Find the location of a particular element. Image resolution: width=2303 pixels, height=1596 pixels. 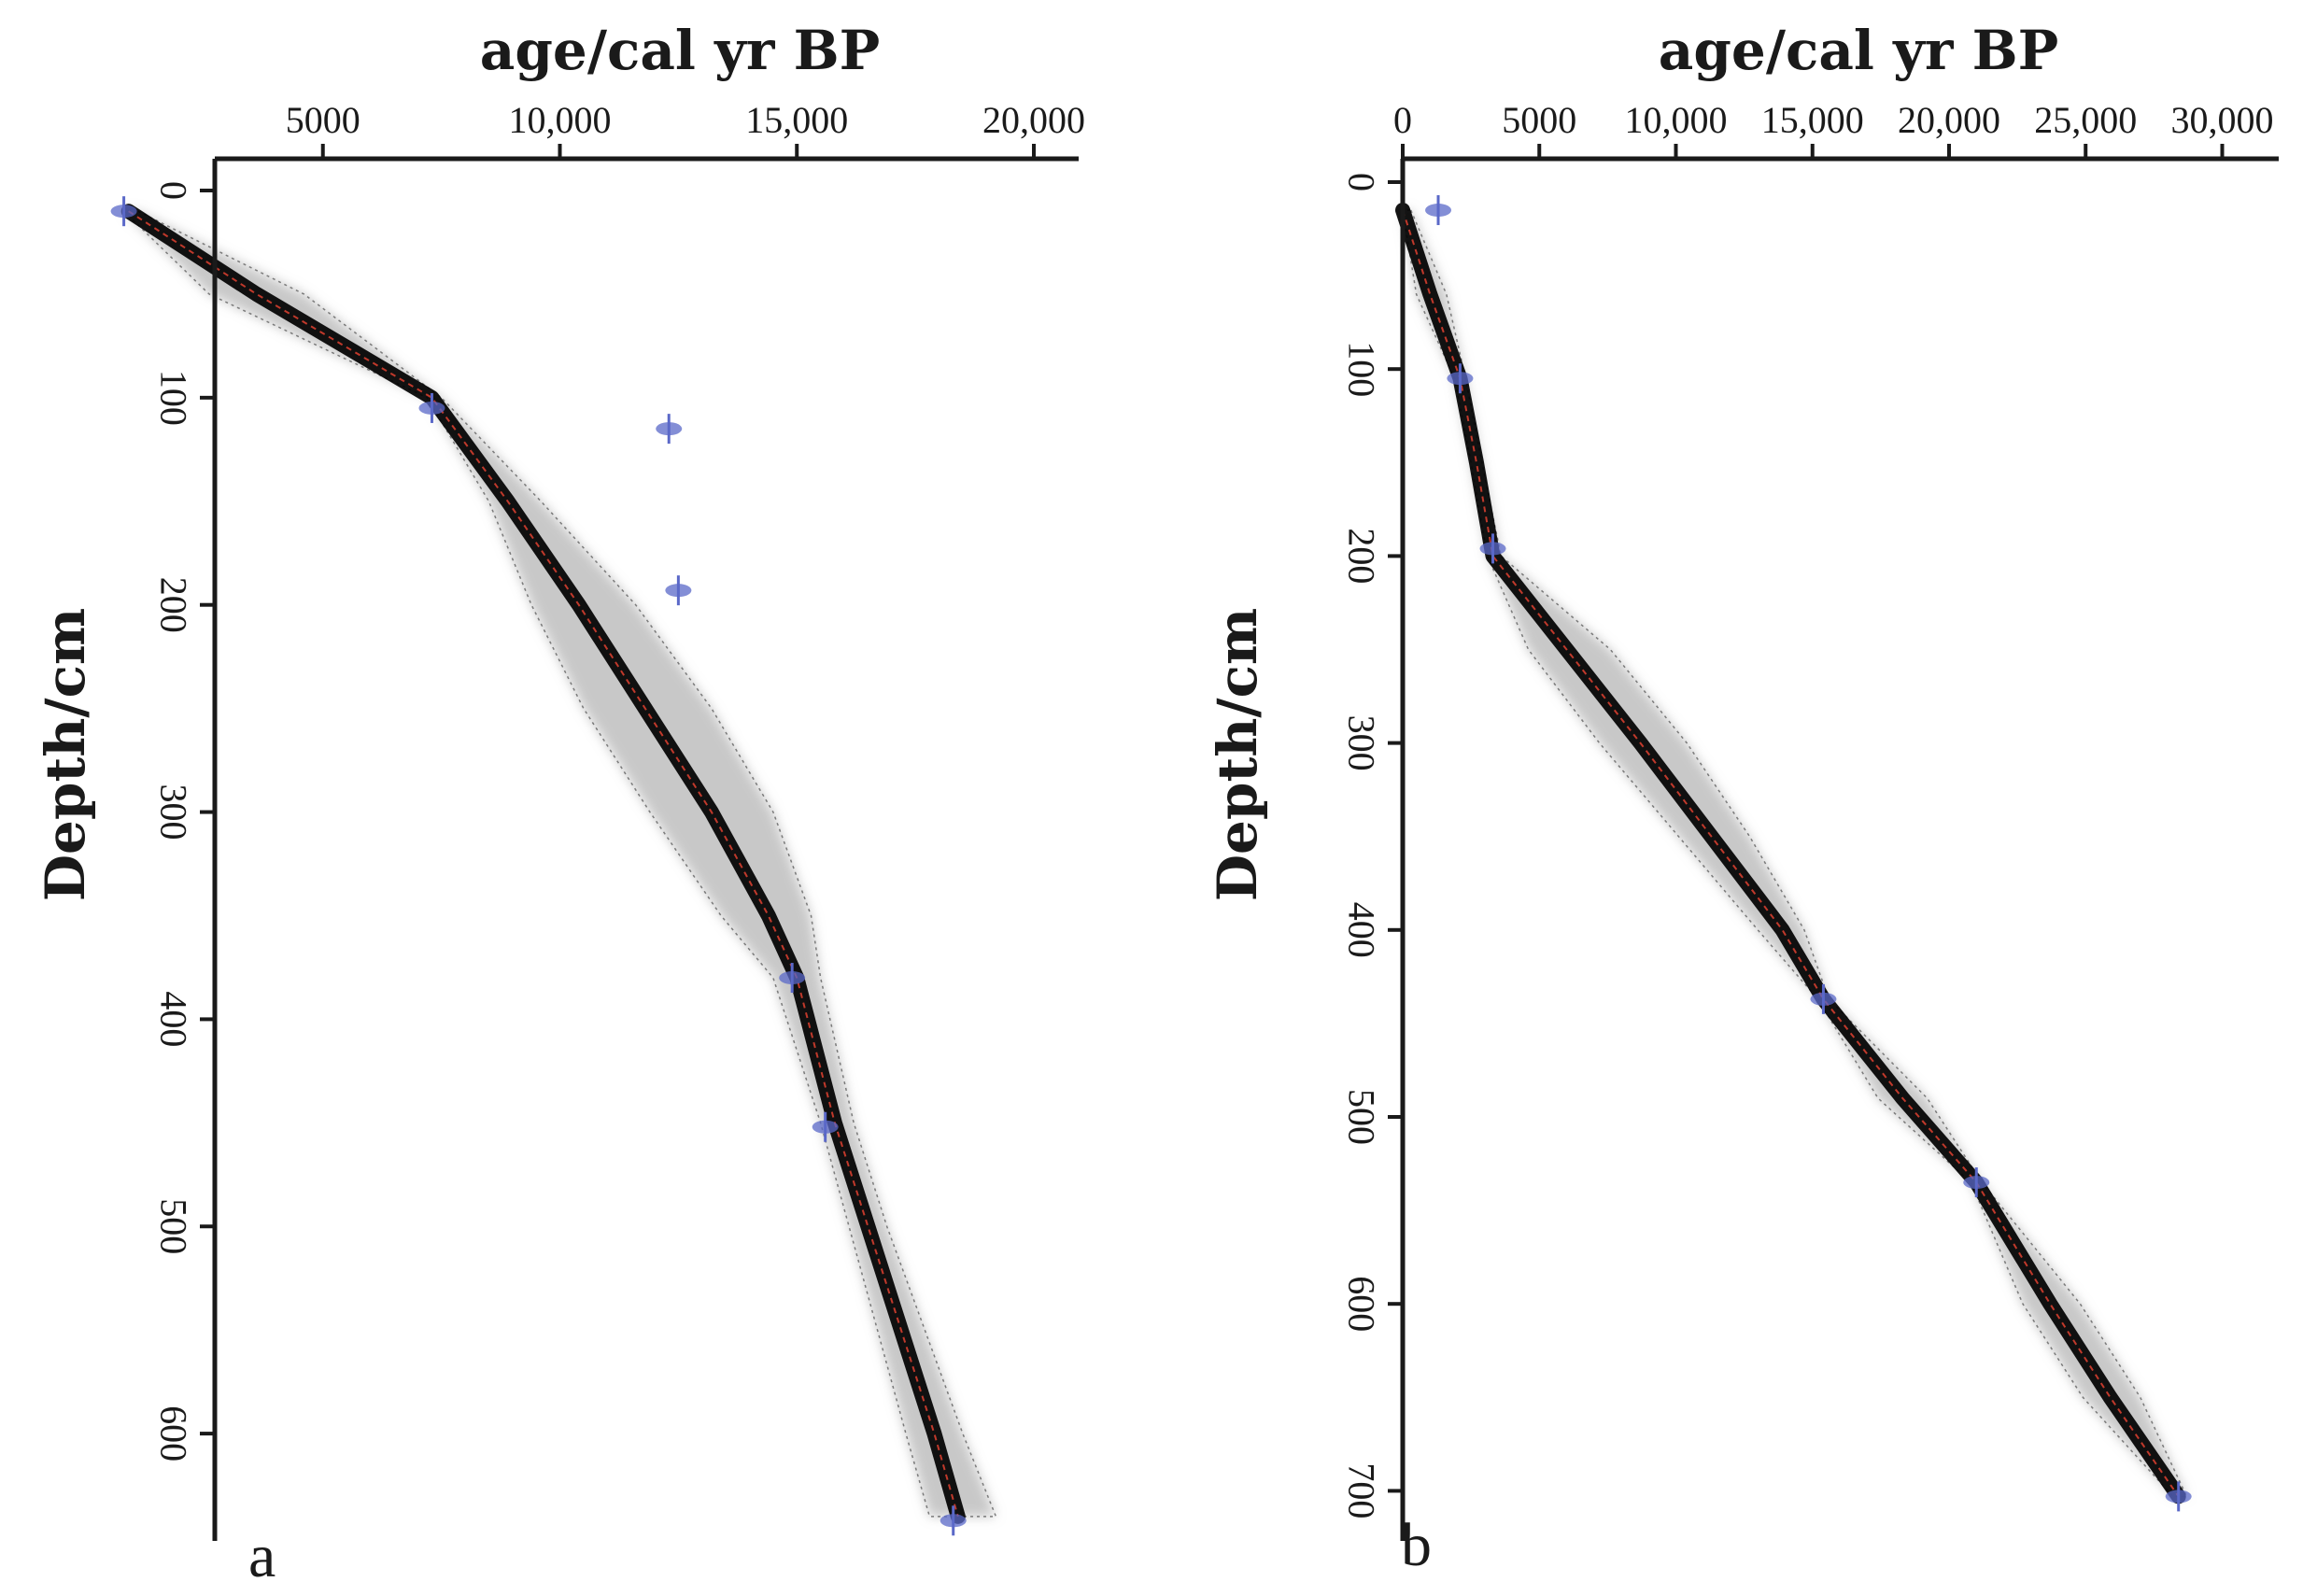

x-tick-label: 30,000 is located at coordinates (2222, 120).